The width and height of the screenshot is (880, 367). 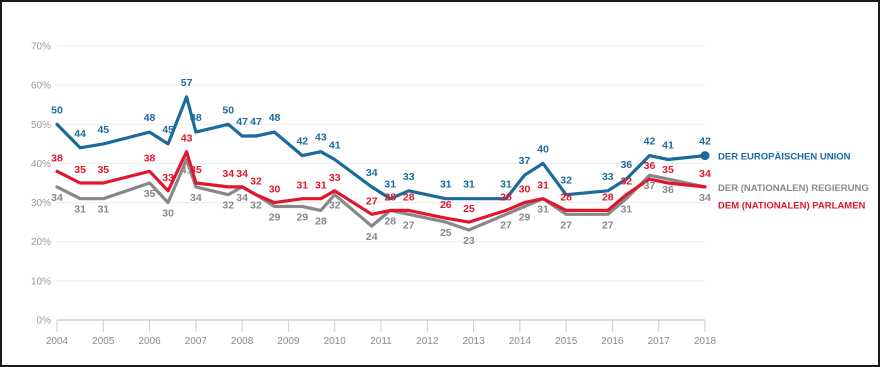 I want to click on data-label: 42, so click(x=302, y=142).